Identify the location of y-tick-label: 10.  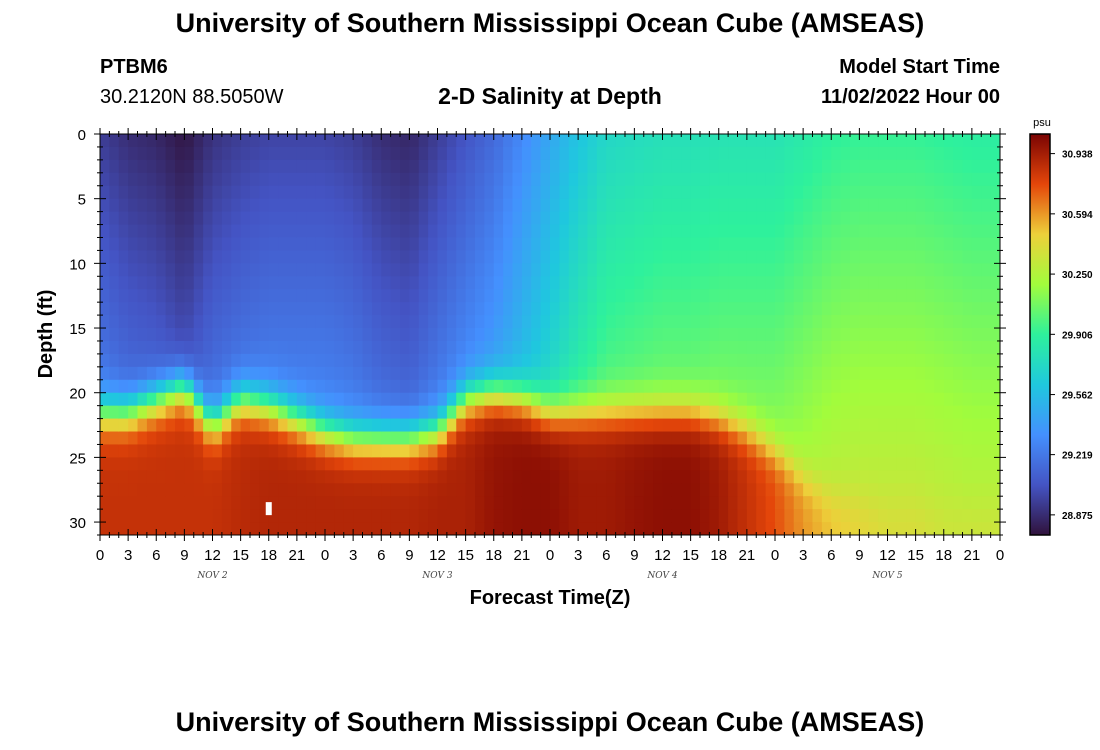
(77, 264).